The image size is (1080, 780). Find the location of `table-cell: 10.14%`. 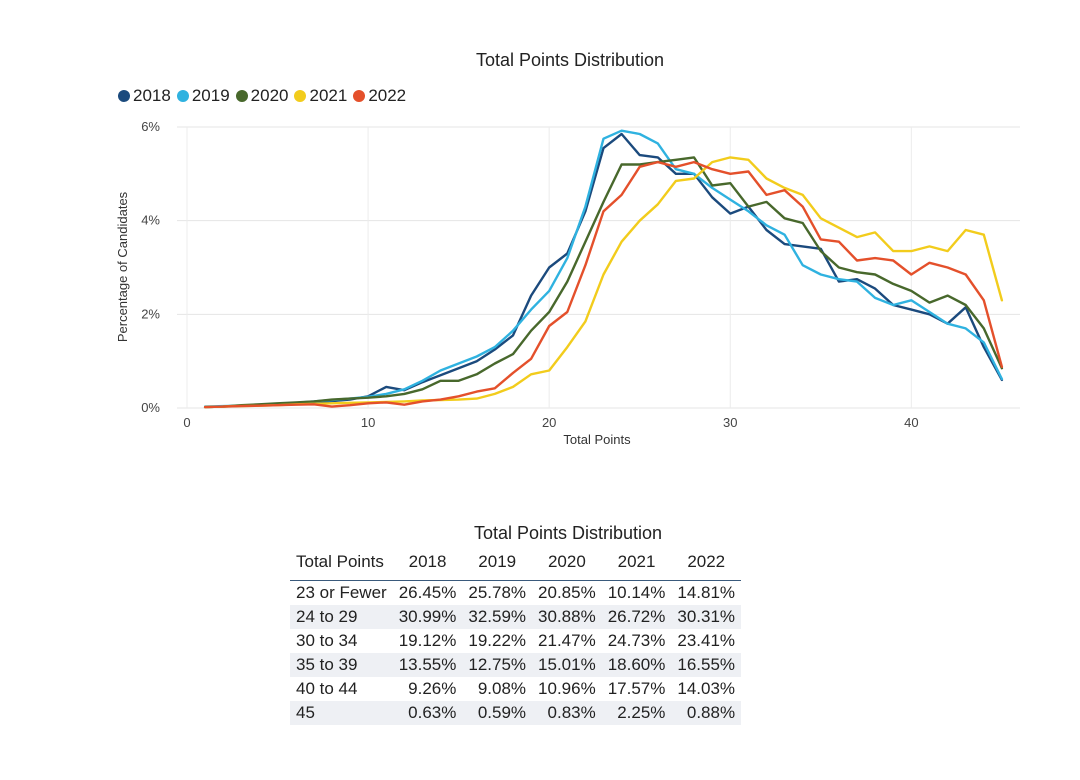

table-cell: 10.14% is located at coordinates (636, 592).